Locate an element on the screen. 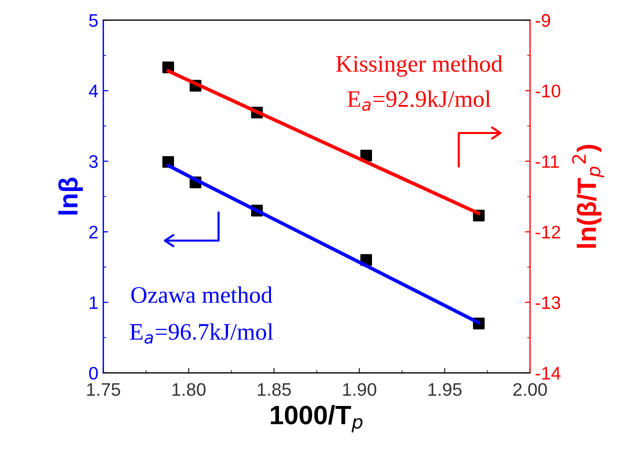 Image resolution: width=634 pixels, height=457 pixels. annotation: Kissinger method is located at coordinates (419, 66).